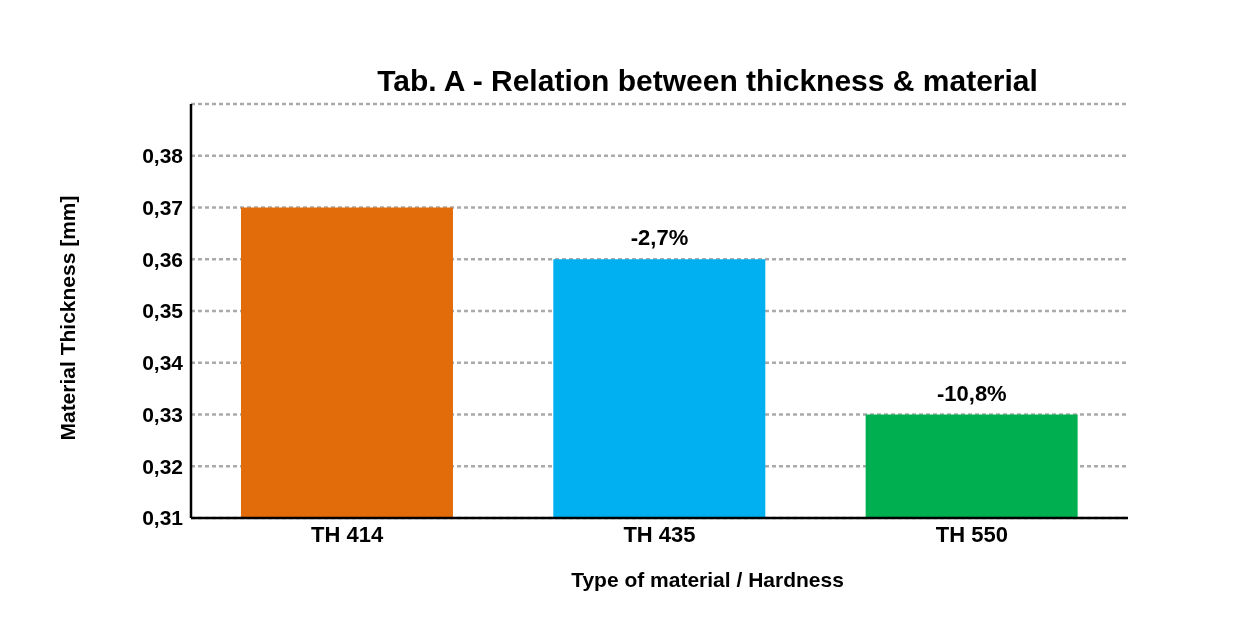 The width and height of the screenshot is (1239, 630). Describe the element at coordinates (707, 81) in the screenshot. I see `chart-title: Tab. A - Relation between thickness & material` at that location.